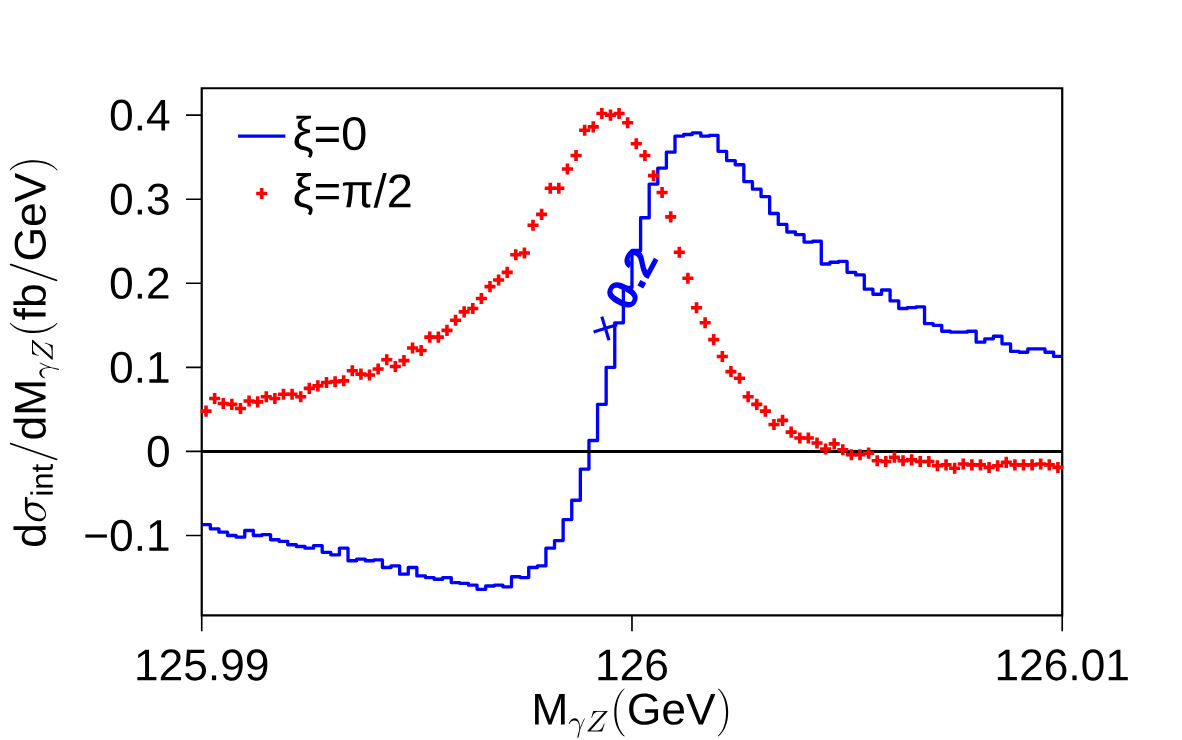 This screenshot has height=740, width=1182. I want to click on y-tick-label: 0.3, so click(139, 199).